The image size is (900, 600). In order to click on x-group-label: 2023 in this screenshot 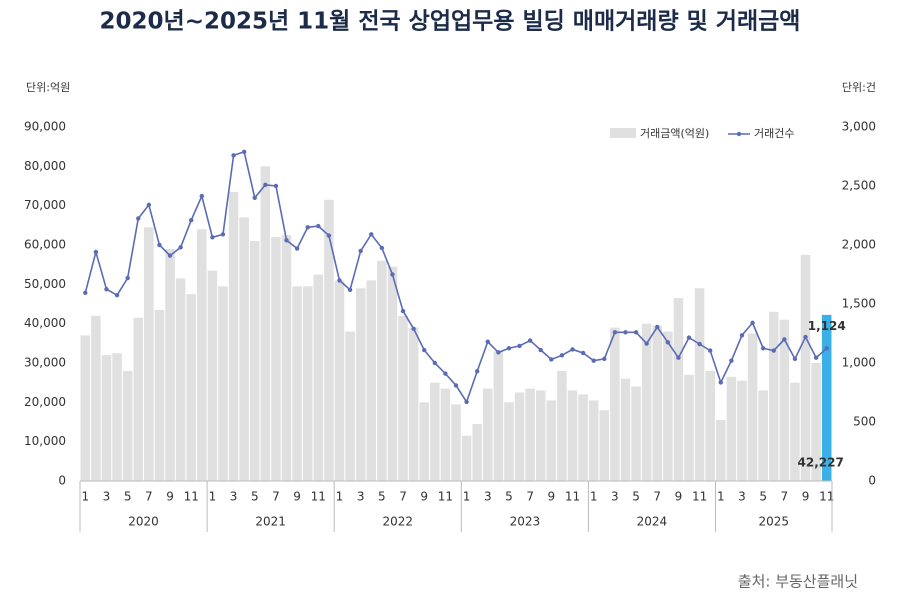, I will do `click(525, 522)`.